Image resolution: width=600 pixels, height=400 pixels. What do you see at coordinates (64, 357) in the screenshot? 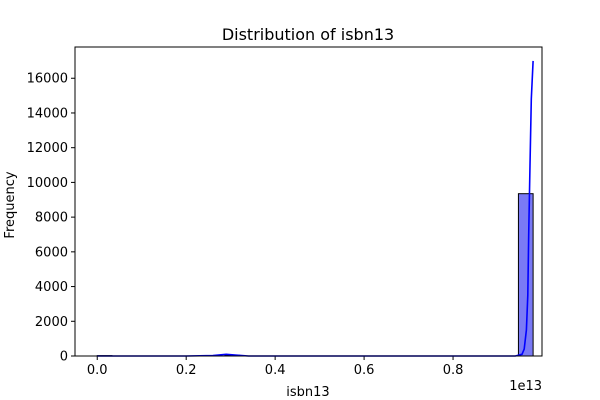
I see `y-tick-label: 0` at bounding box center [64, 357].